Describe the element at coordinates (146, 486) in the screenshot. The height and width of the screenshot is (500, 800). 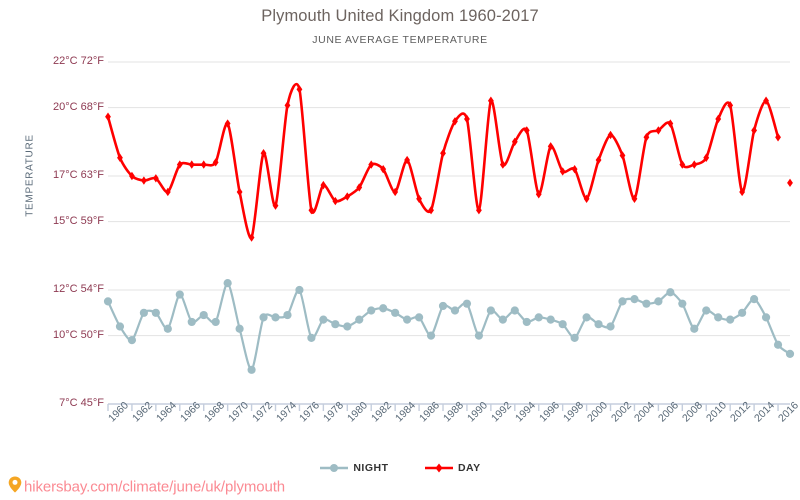
I see `source-url: hikersbay.com/climate/june/uk/plymouth` at that location.